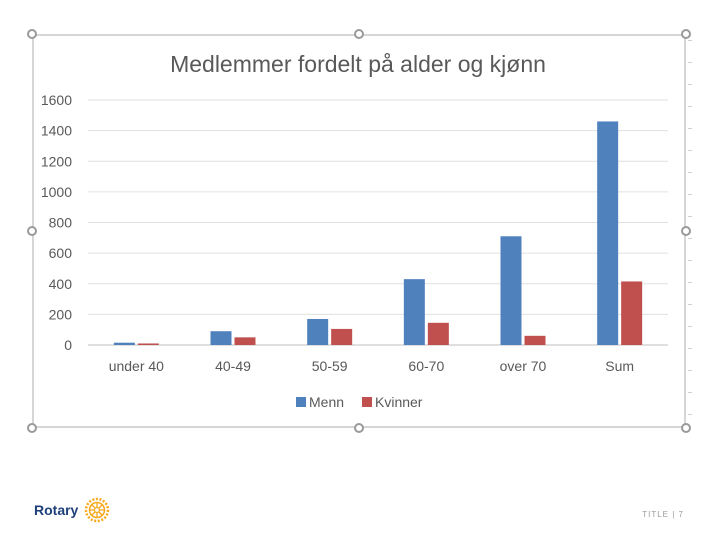 Image resolution: width=720 pixels, height=540 pixels. Describe the element at coordinates (399, 402) in the screenshot. I see `legend-label: Kvinner` at that location.